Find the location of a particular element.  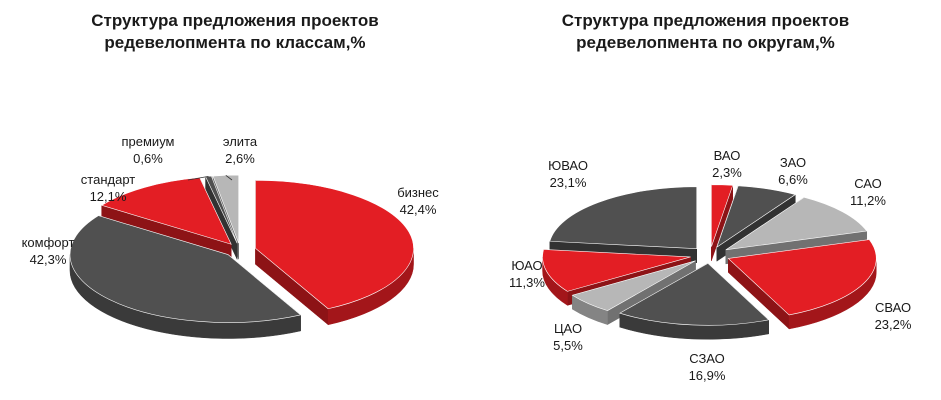

slice-value: 11,3% is located at coordinates (527, 282).